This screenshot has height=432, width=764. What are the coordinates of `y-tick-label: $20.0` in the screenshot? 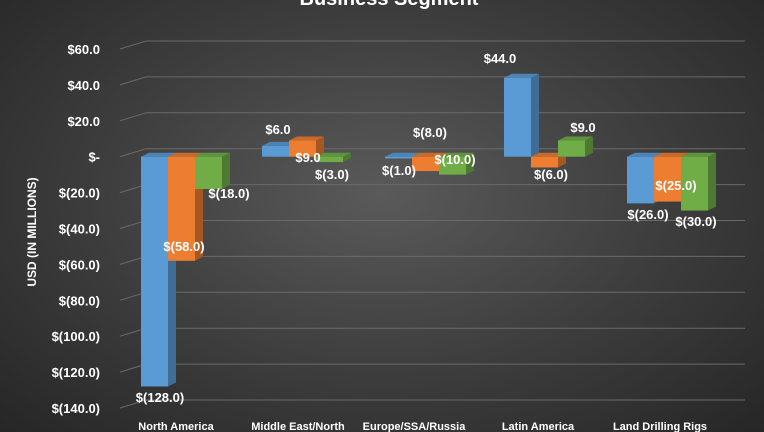 It's located at (83, 121).